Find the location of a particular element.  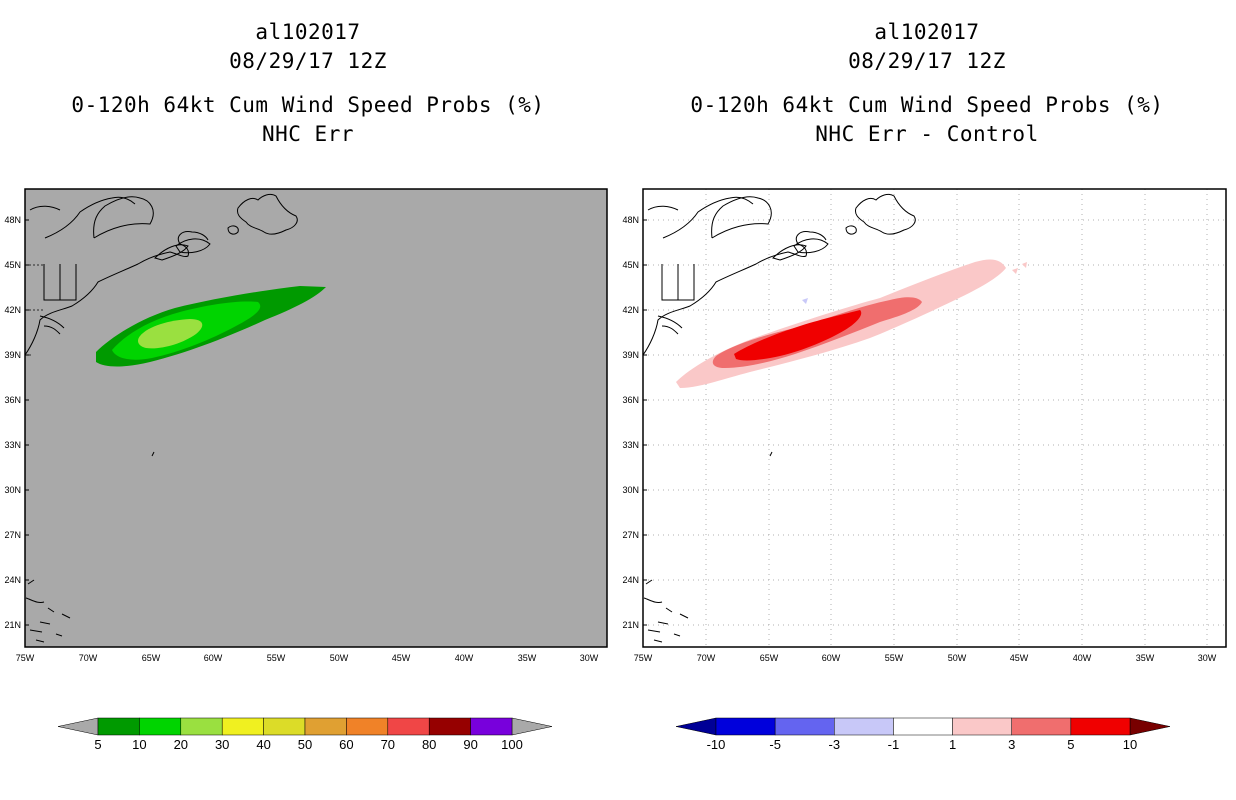

right-colorbar: -10 -5 -3 -1 1 3 5 10 is located at coordinates (923, 734).